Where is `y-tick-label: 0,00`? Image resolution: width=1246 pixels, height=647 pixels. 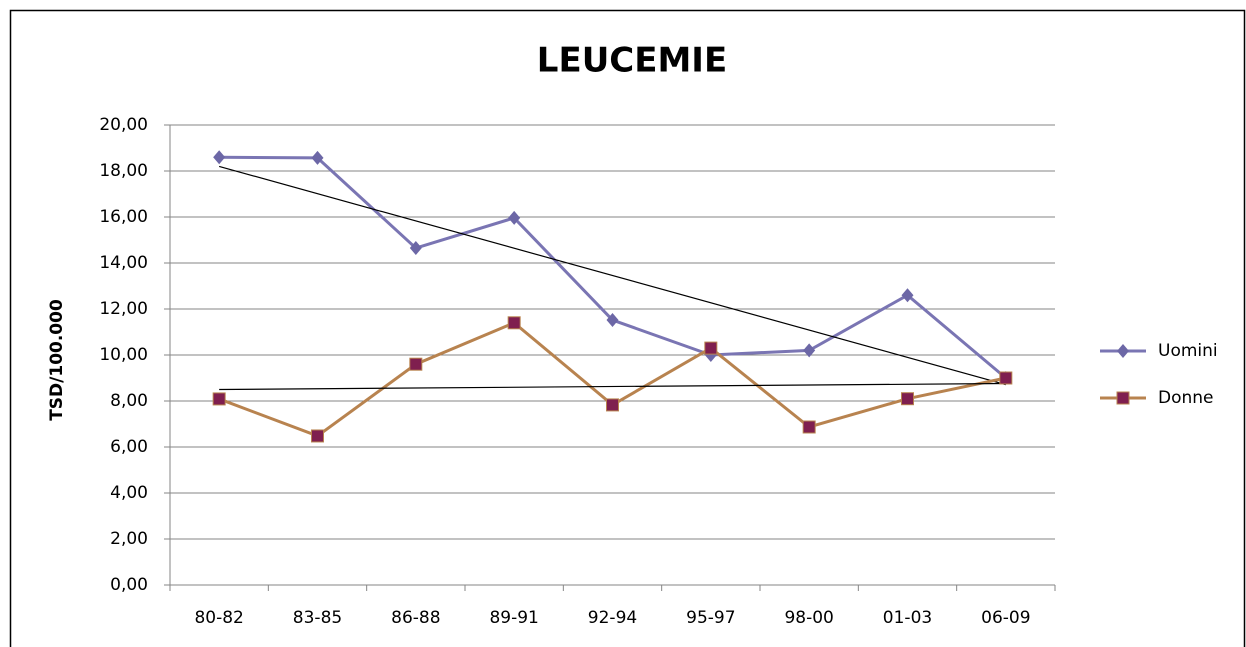
y-tick-label: 0,00 is located at coordinates (129, 585).